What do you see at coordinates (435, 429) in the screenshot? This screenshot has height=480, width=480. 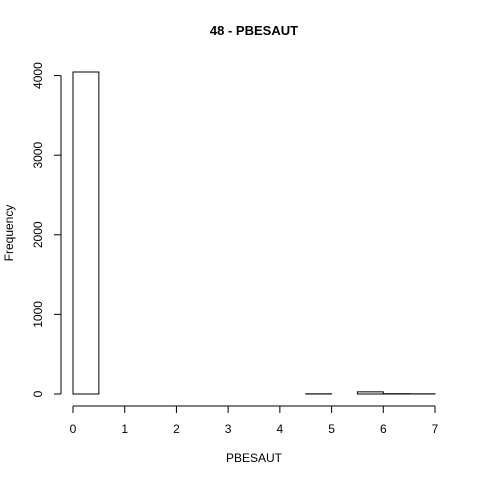 I see `x-tick-label: 7` at bounding box center [435, 429].